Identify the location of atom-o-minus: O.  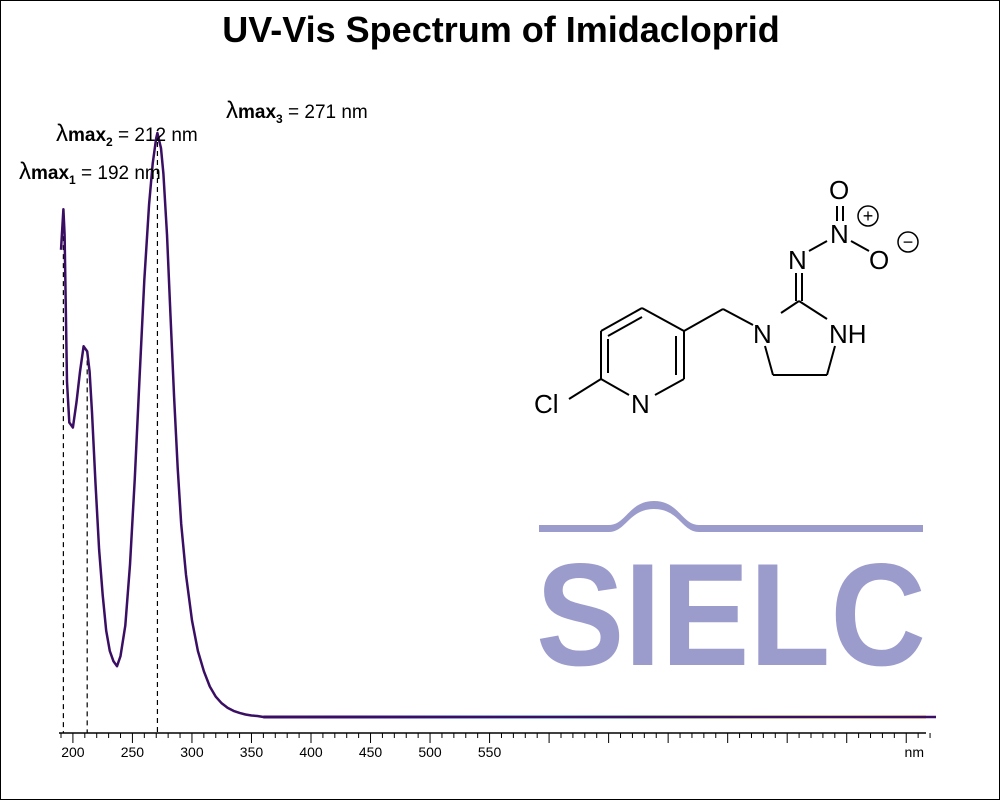
(879, 260).